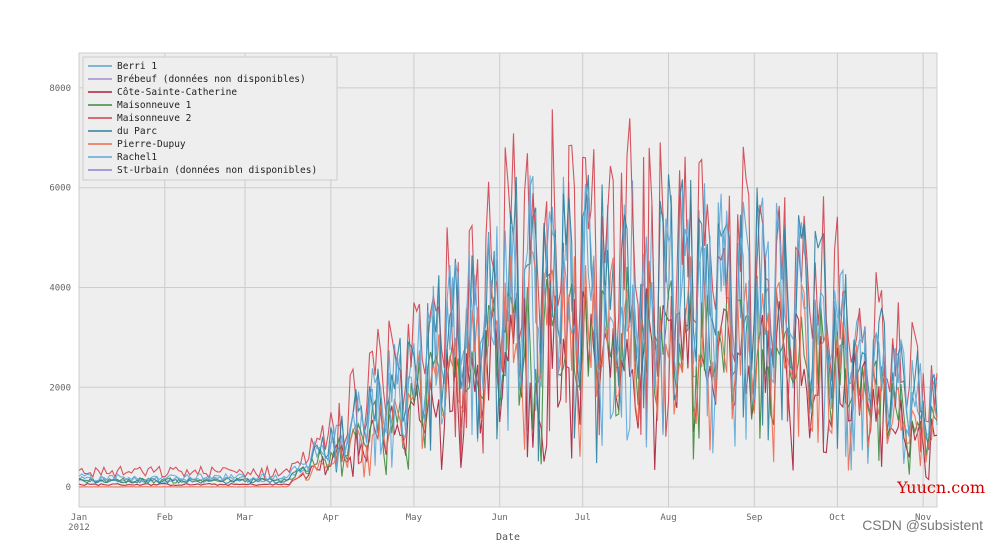 Image resolution: width=997 pixels, height=542 pixels. Describe the element at coordinates (668, 518) in the screenshot. I see `x-tick-label: Aug` at that location.